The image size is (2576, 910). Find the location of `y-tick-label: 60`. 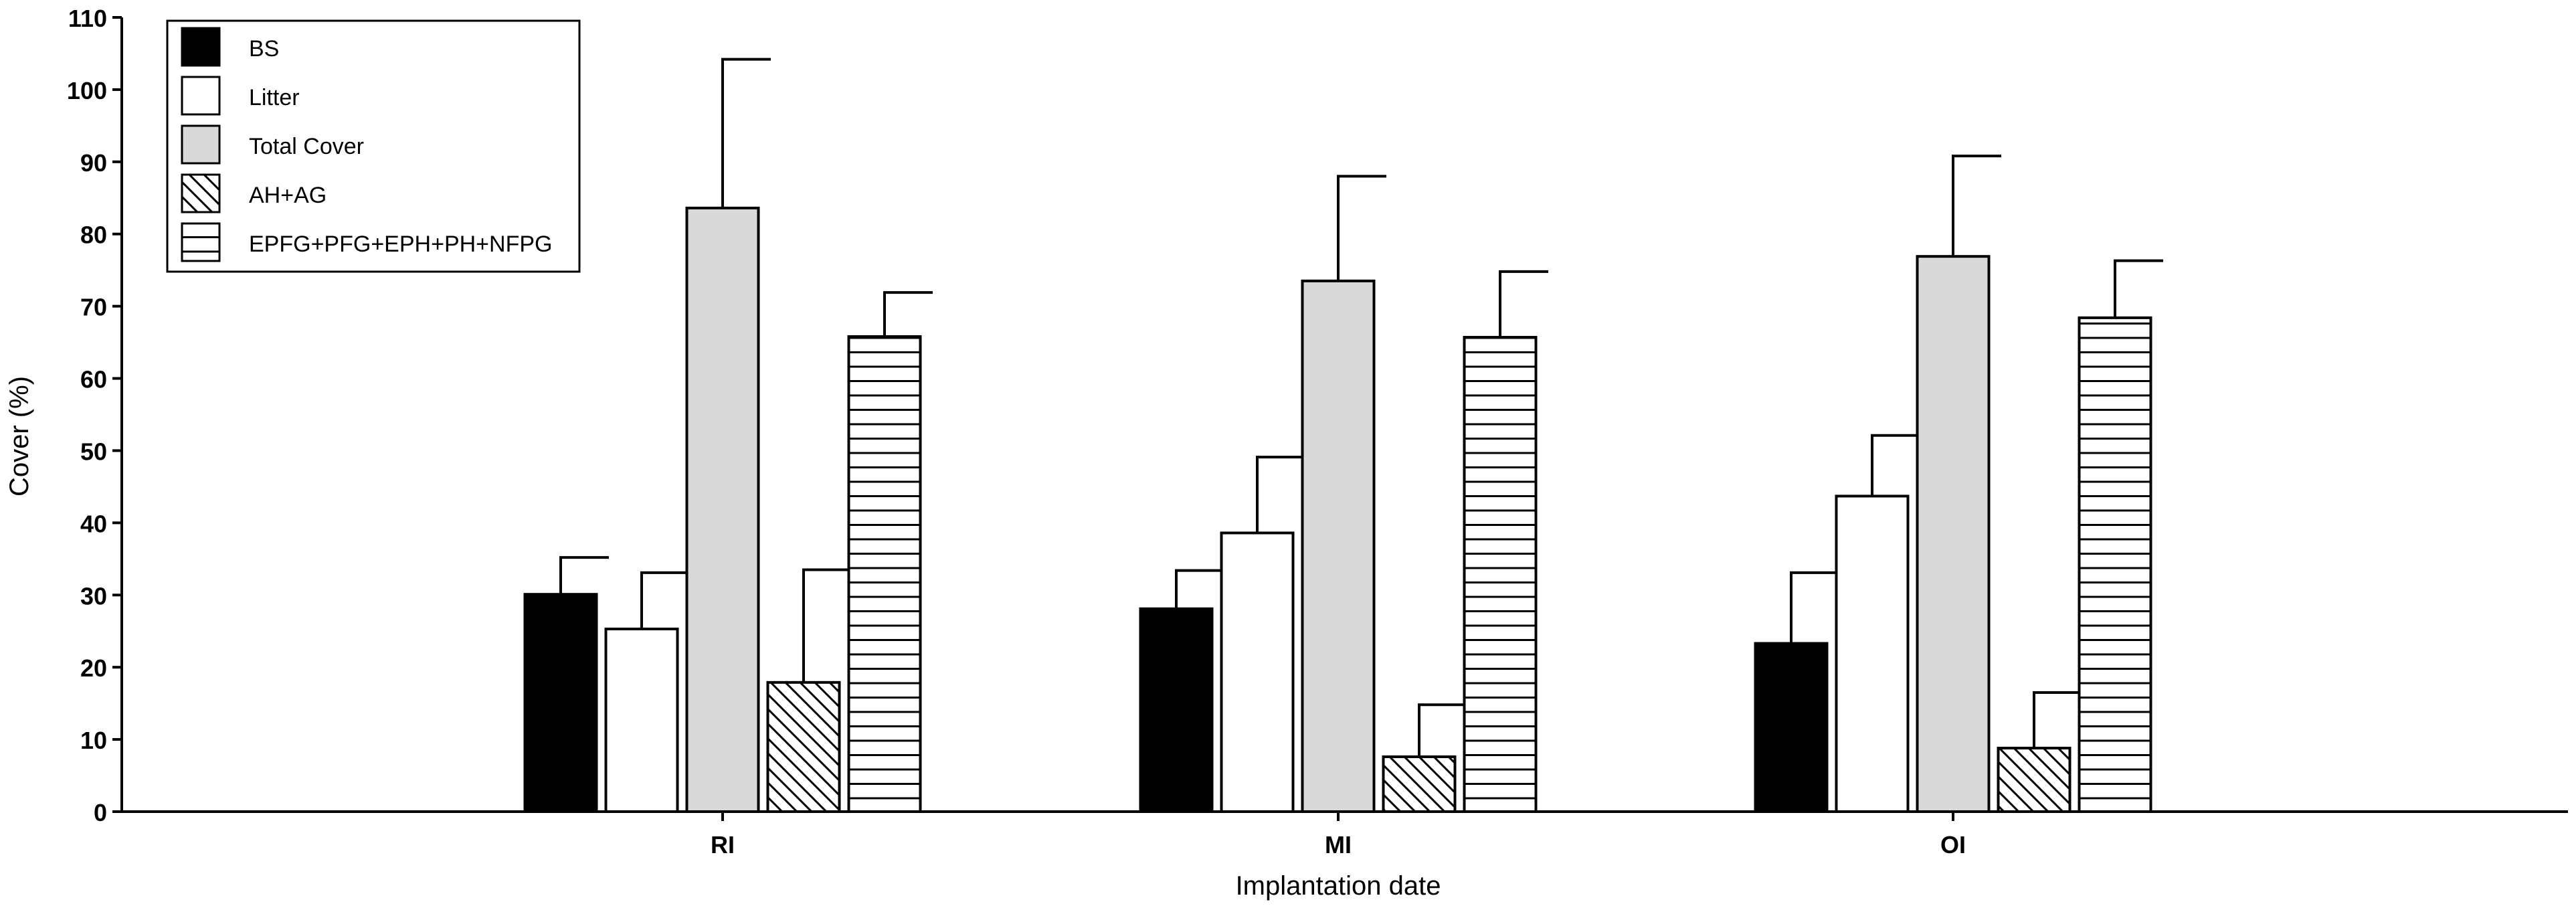

y-tick-label: 60 is located at coordinates (93, 379).